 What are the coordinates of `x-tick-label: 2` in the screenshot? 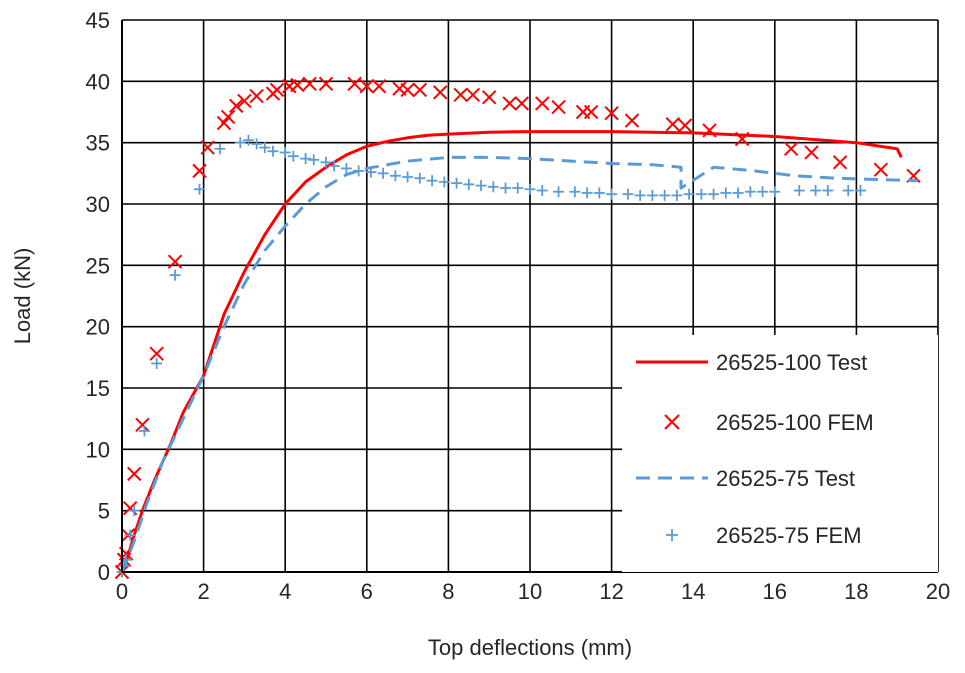 It's located at (203, 591).